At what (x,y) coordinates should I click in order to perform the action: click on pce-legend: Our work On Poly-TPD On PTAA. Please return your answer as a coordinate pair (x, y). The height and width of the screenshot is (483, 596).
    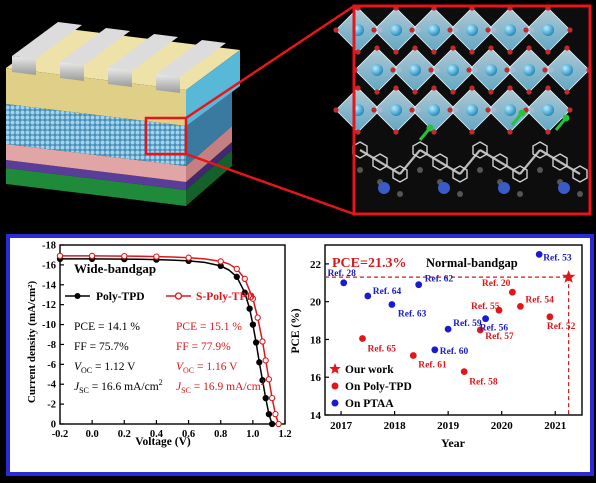
    Looking at the image, I should click on (370, 386).